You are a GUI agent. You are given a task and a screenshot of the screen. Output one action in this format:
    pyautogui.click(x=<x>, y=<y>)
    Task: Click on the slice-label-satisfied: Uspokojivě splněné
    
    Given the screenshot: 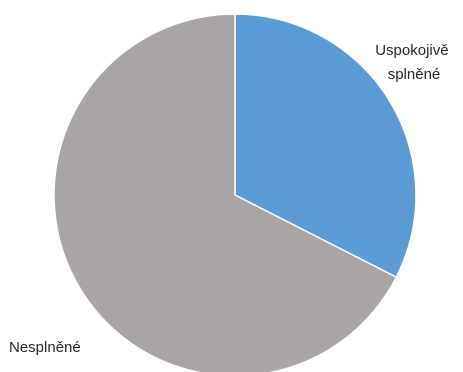 What is the action you would take?
    pyautogui.click(x=414, y=62)
    